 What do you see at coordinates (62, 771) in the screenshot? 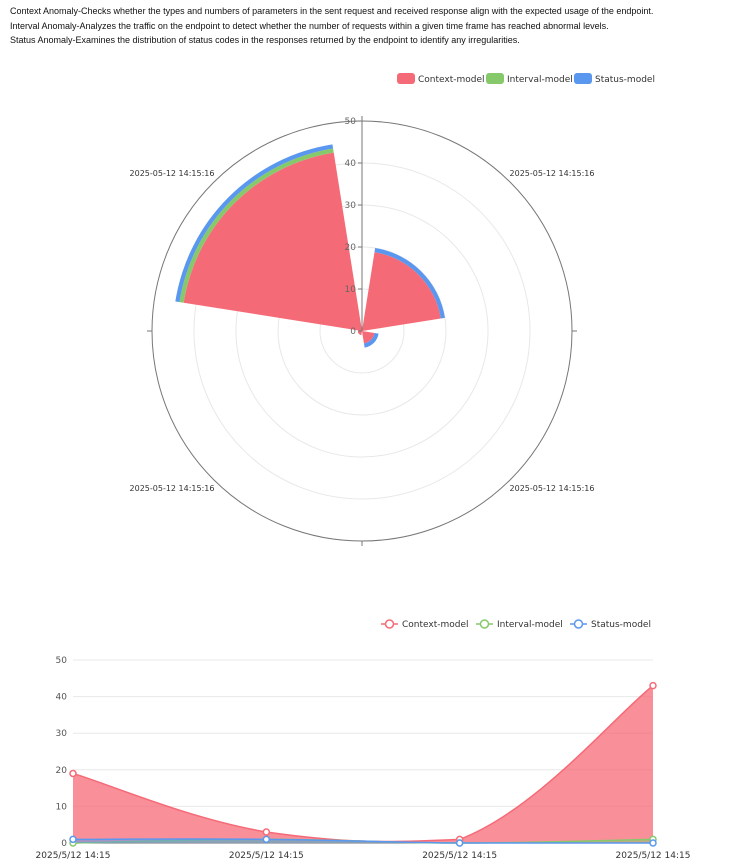
I see `y-tick-label: 20` at bounding box center [62, 771].